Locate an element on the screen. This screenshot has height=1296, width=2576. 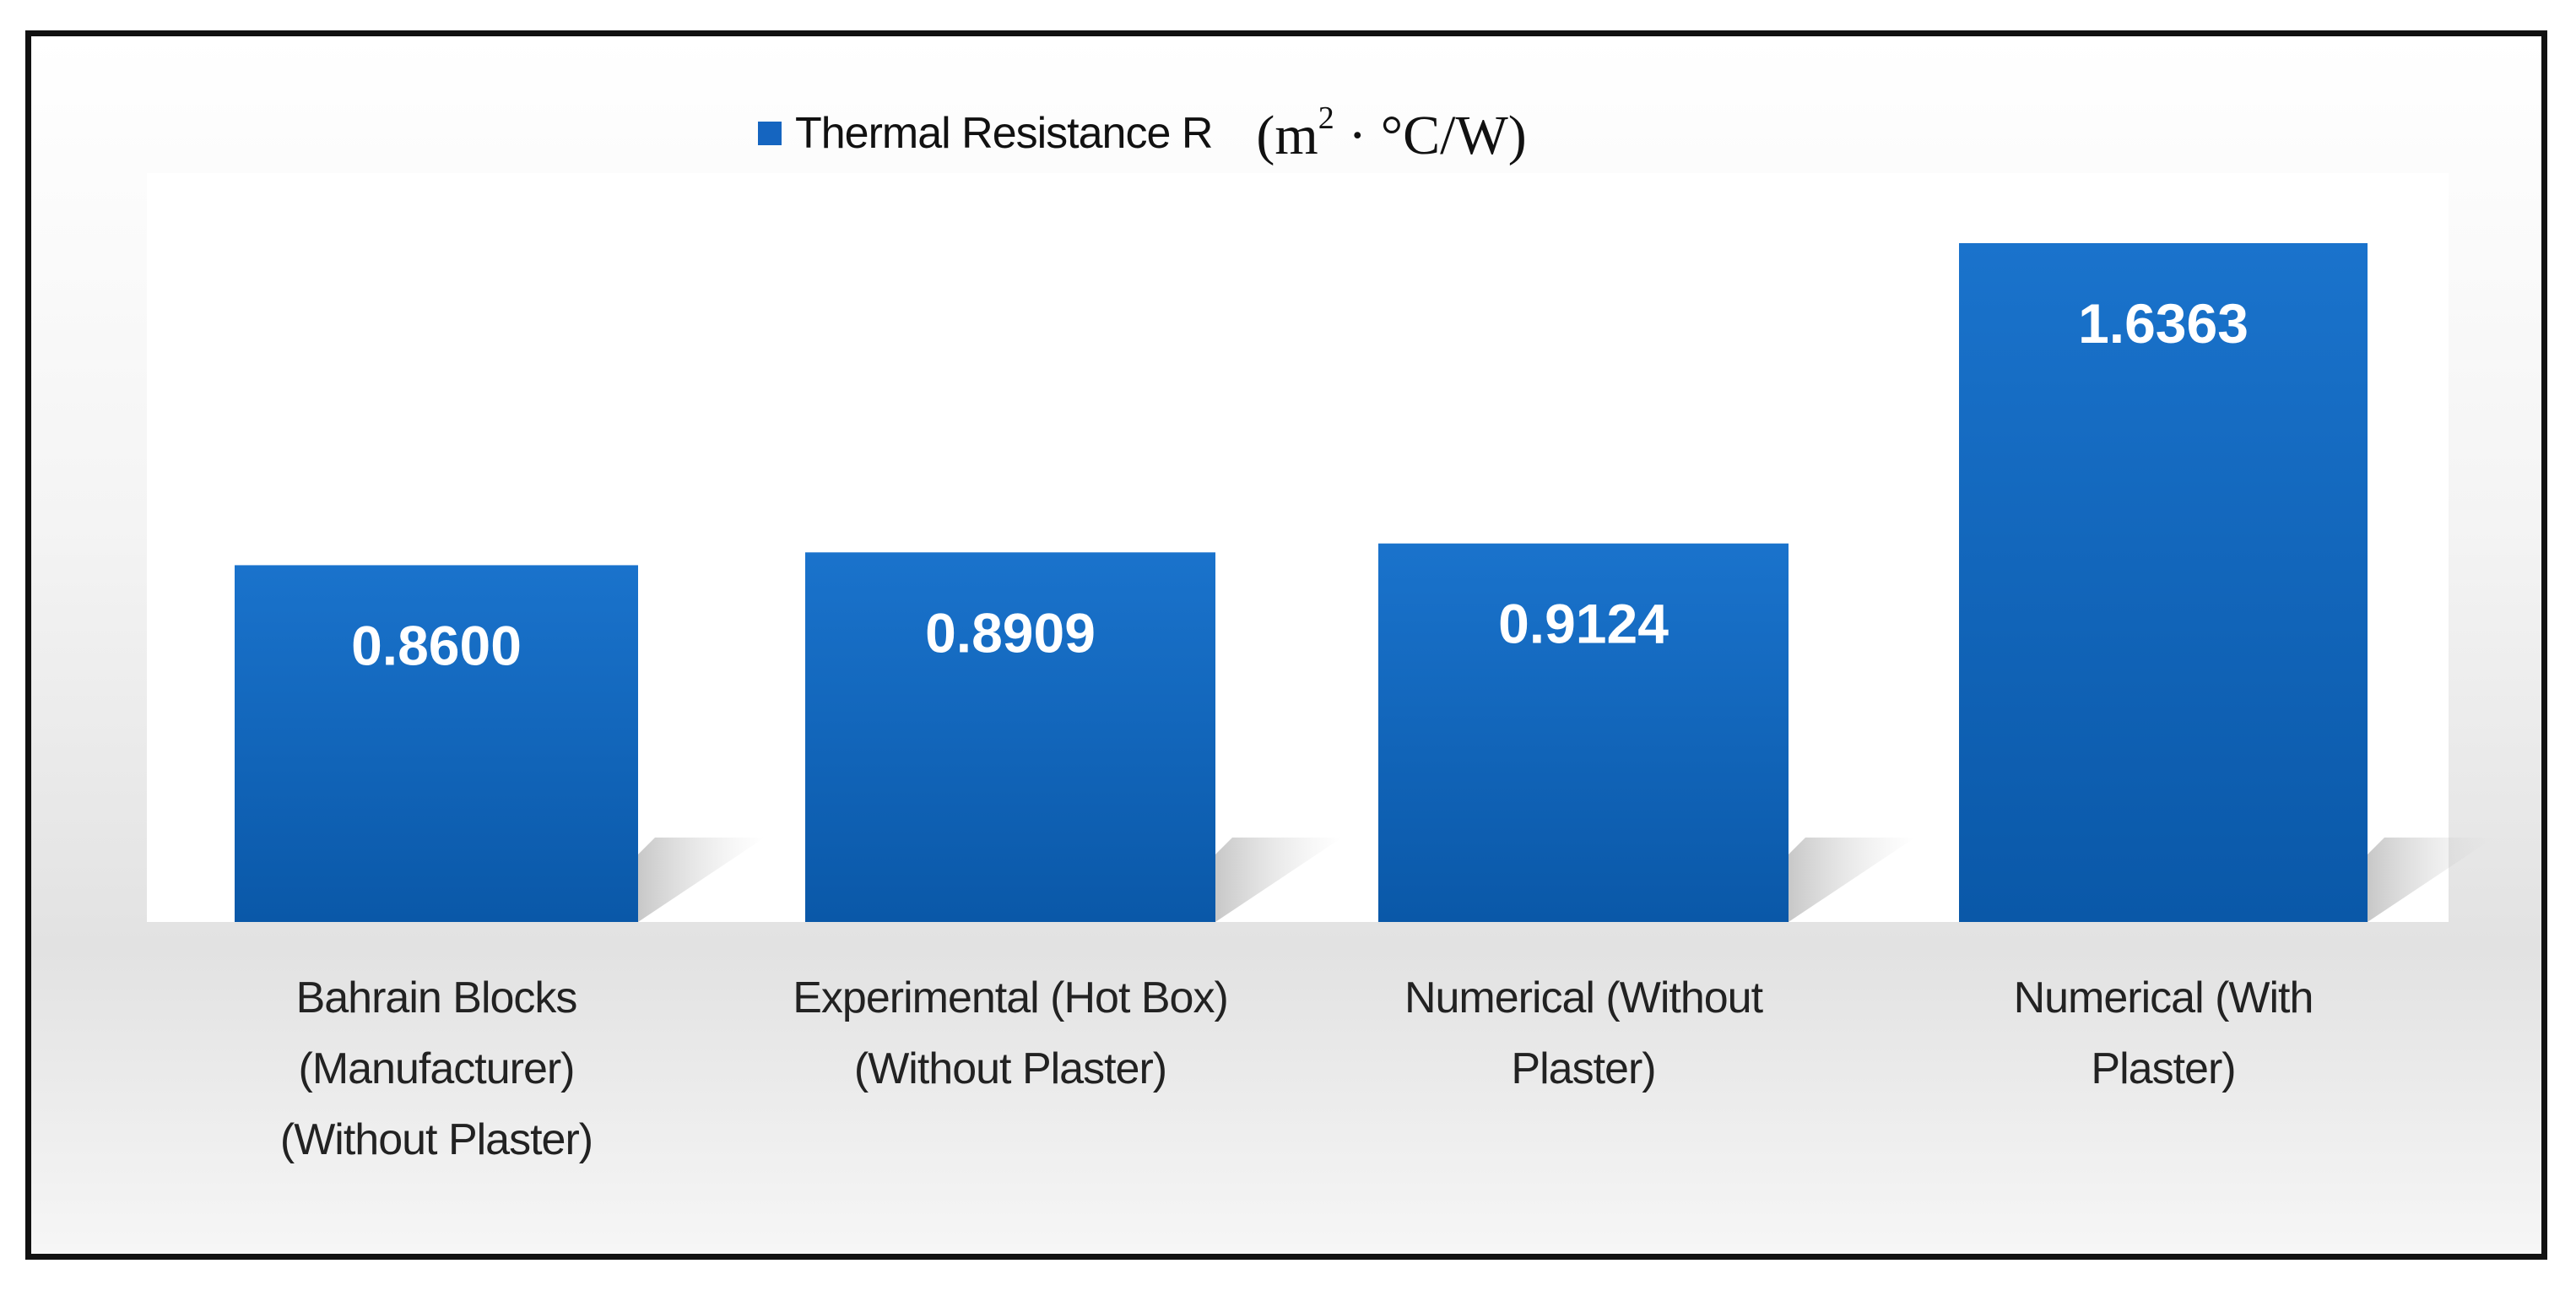
legend-unit: (m2 · °C/W) is located at coordinates (1391, 133).